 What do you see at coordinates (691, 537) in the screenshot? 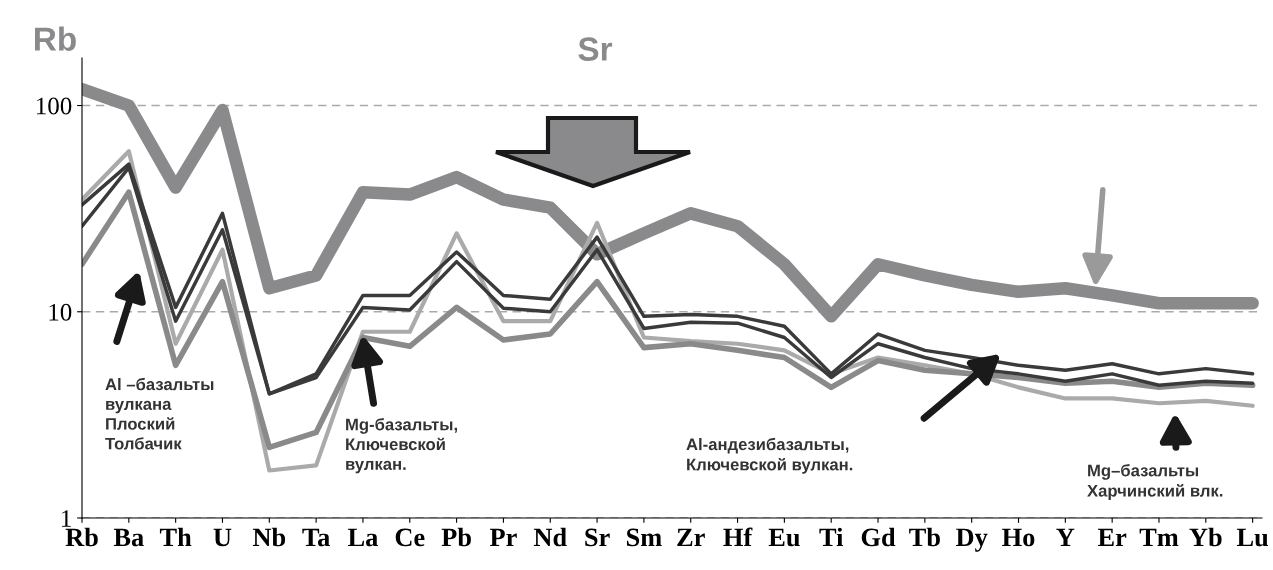
I see `x-tick-label: Zr` at bounding box center [691, 537].